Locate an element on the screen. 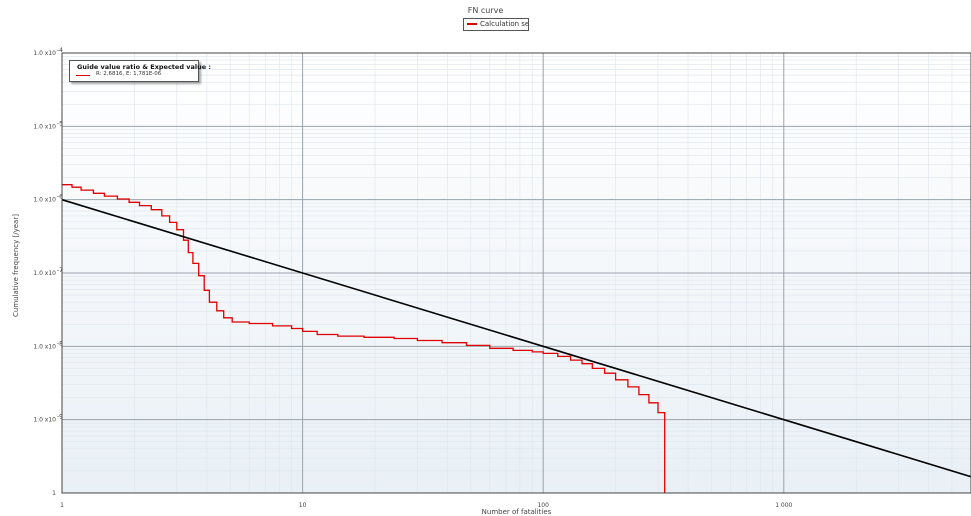 Image resolution: width=971 pixels, height=516 pixels. x-axis-label: Number of fatalities is located at coordinates (516, 512).